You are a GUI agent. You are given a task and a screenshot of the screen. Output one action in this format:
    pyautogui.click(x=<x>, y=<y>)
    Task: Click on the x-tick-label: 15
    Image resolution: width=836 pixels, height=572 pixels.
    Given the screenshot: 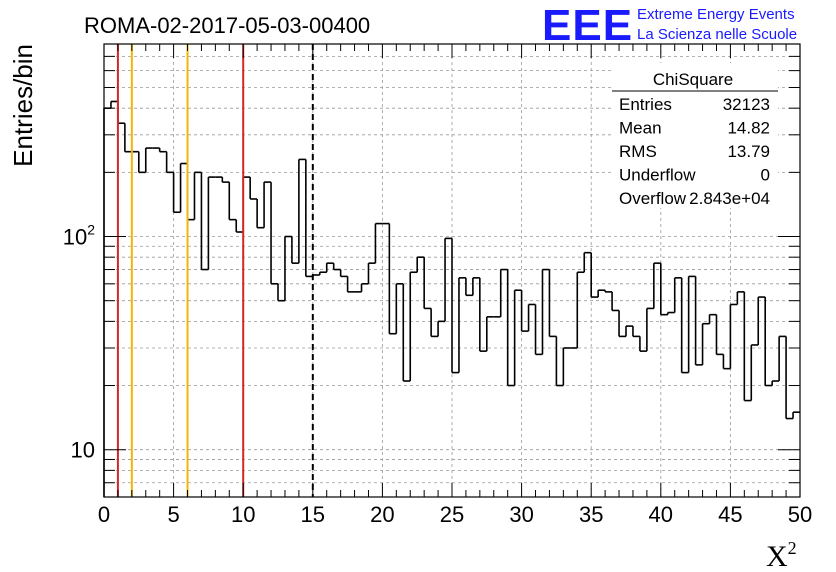 What is the action you would take?
    pyautogui.click(x=313, y=514)
    